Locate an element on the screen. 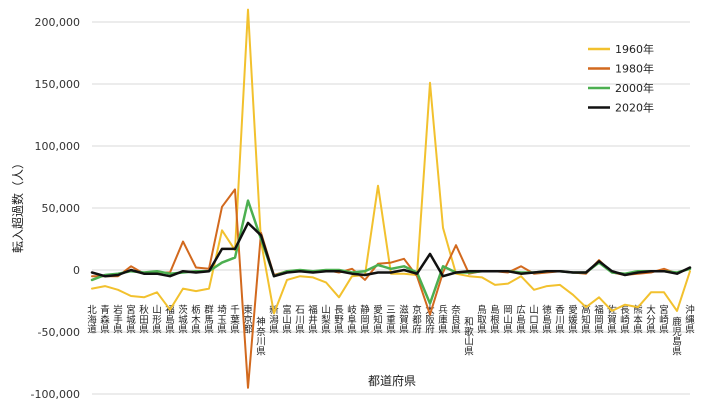 The image size is (710, 405). x-tick-label: 愛知県 is located at coordinates (378, 320).